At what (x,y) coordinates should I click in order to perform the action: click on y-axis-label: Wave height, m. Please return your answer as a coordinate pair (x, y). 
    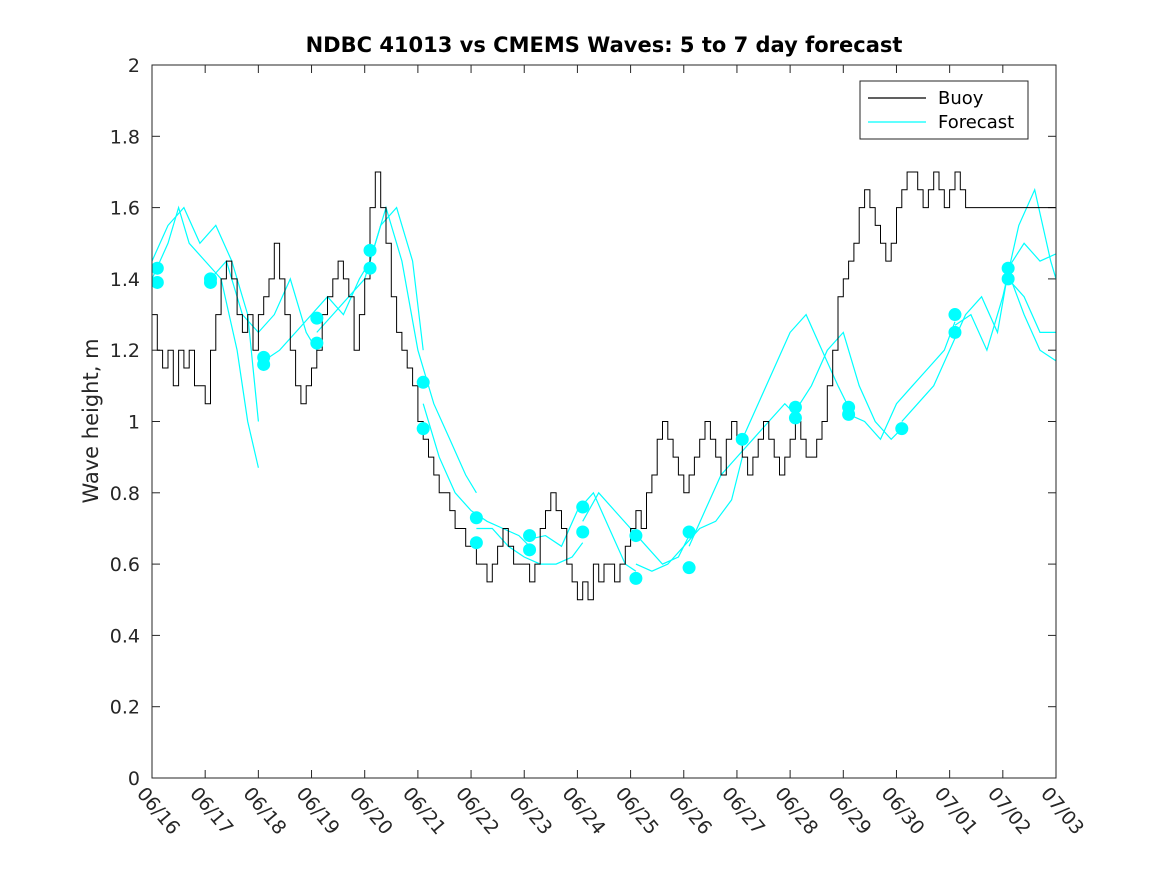
    Looking at the image, I should click on (91, 420).